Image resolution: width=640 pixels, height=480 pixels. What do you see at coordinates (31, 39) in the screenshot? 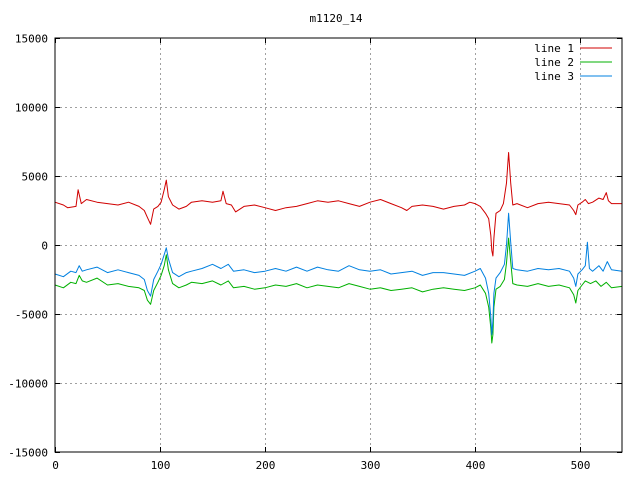
I see `y-tick-label: 15000` at bounding box center [31, 39].